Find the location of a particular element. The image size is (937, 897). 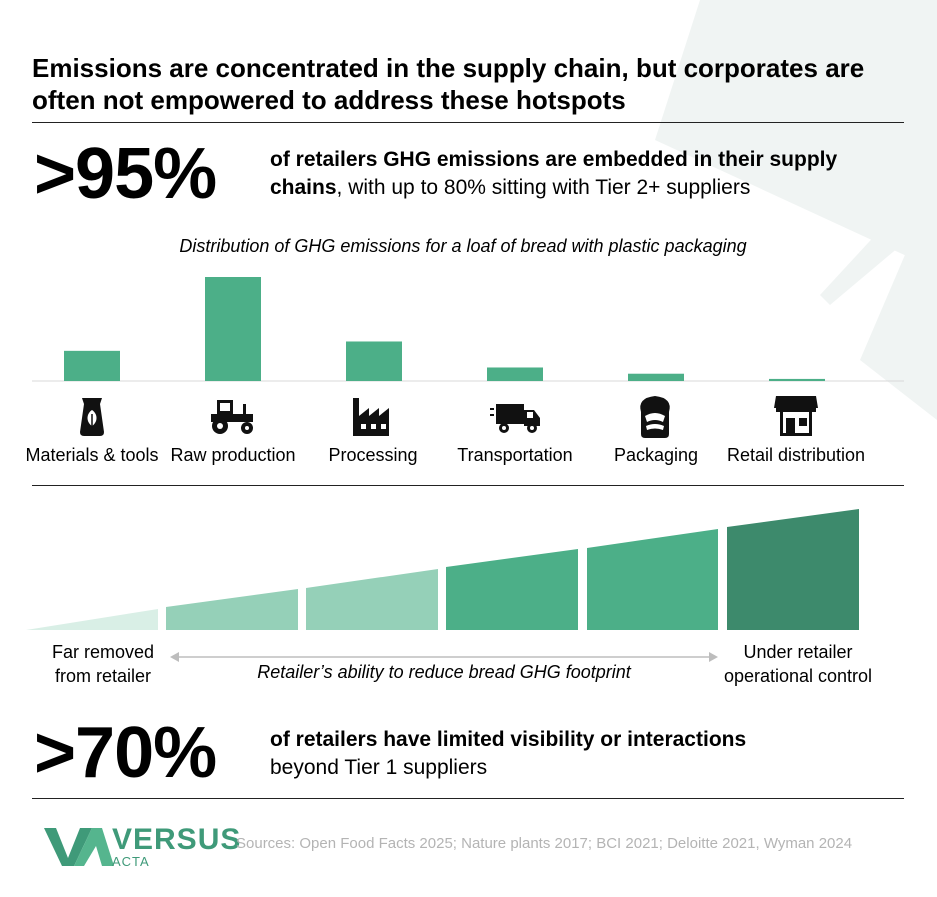

under-control-label: Under retailer operational control is located at coordinates (798, 664).